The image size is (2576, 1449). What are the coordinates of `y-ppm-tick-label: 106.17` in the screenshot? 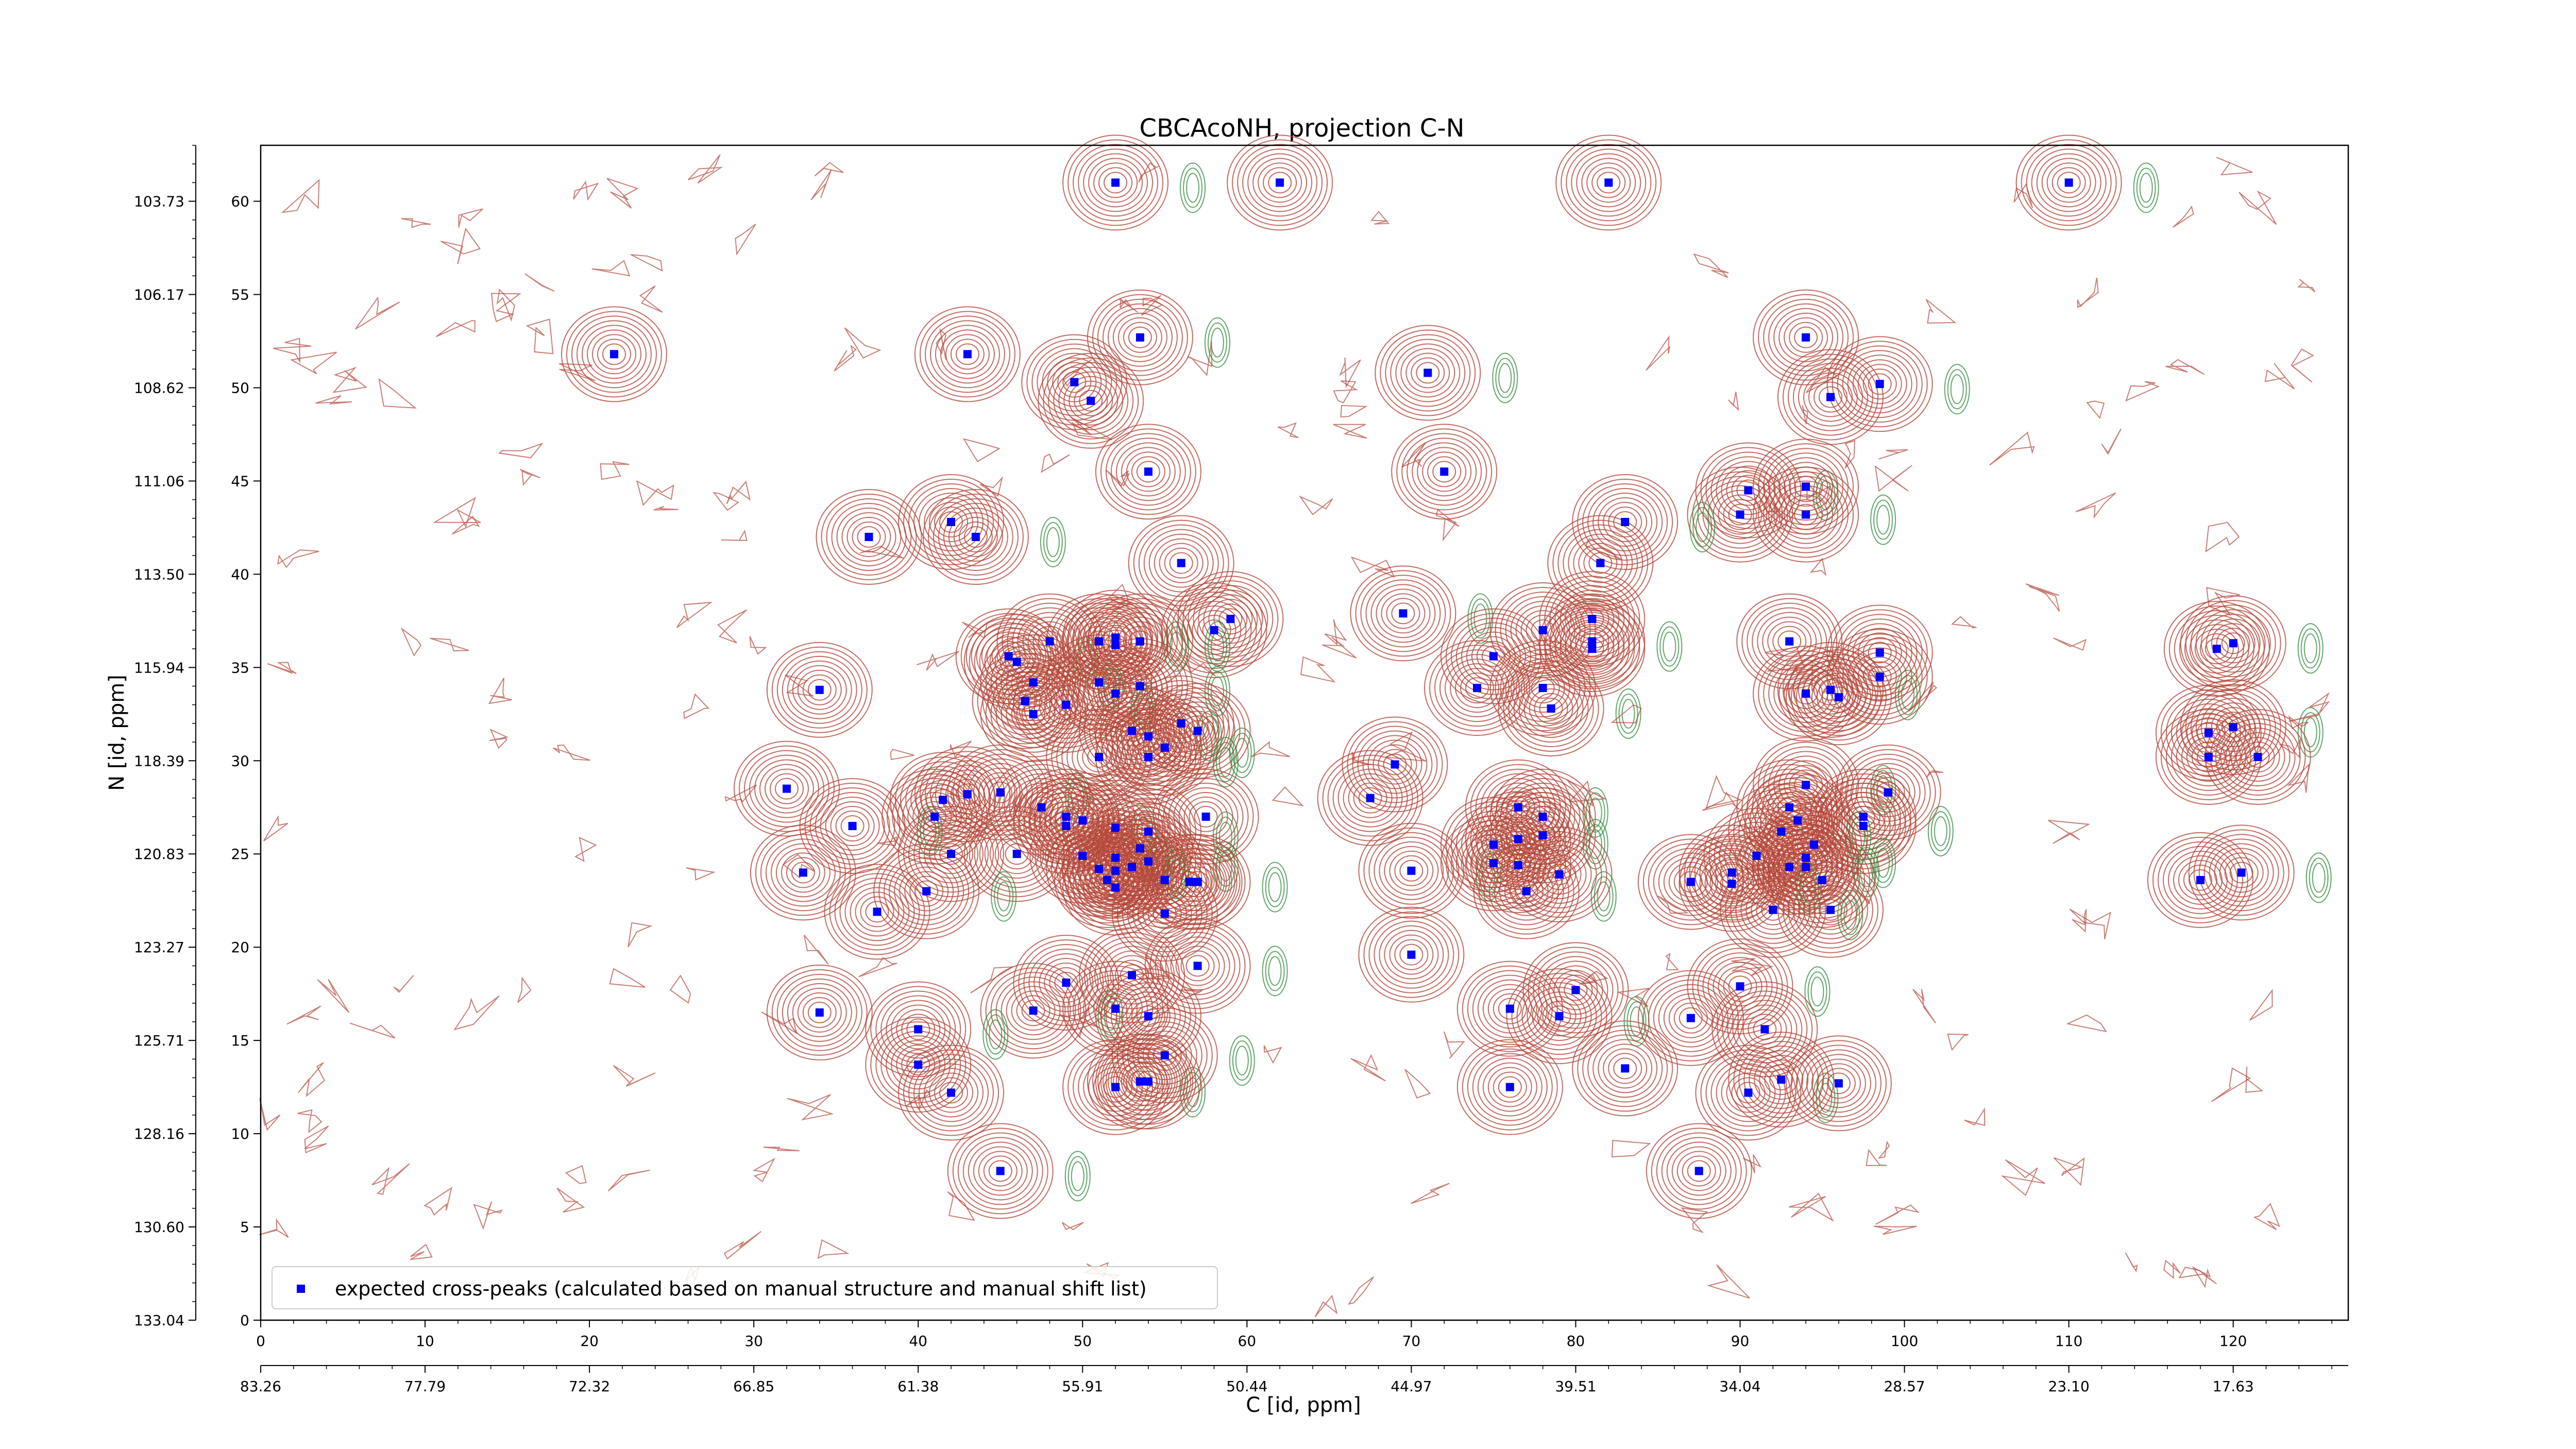 It's located at (159, 295).